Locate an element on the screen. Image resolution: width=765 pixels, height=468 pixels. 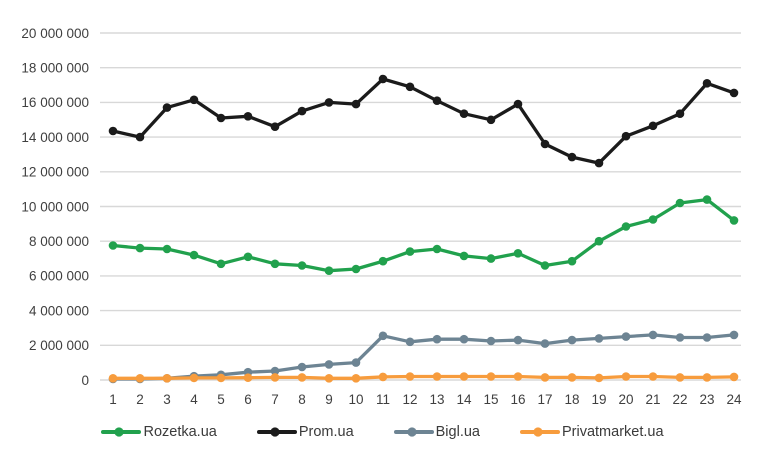
legend-item-bigl-ua: Bigl.ua is located at coordinates (436, 432).